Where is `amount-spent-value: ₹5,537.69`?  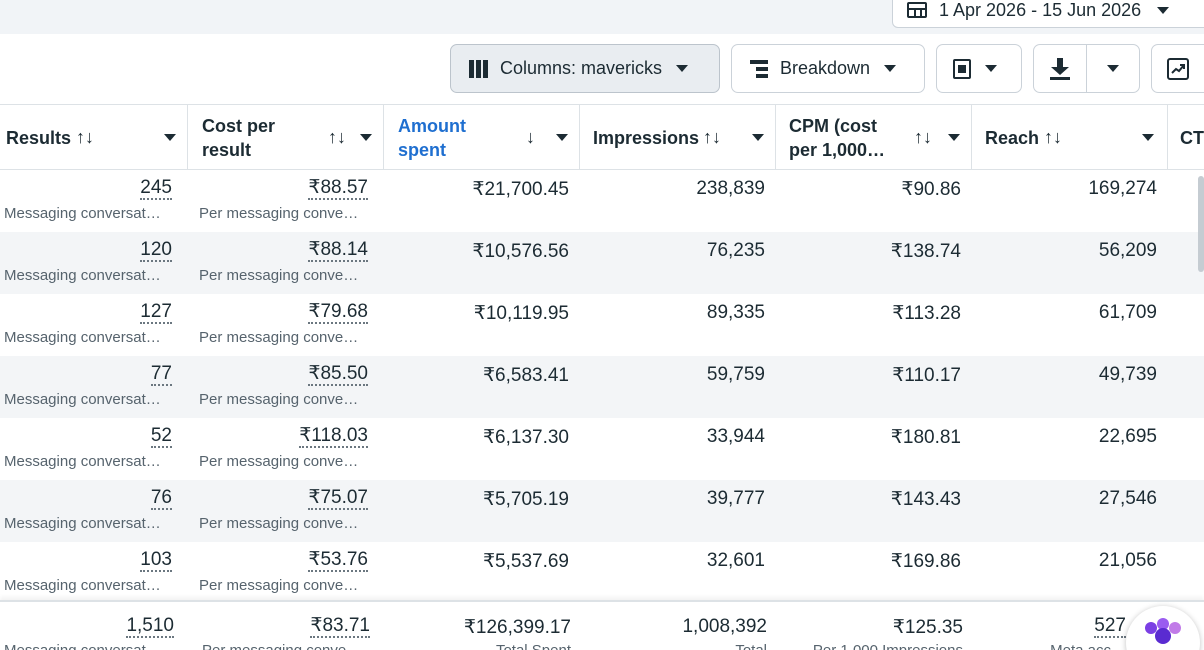 amount-spent-value: ₹5,537.69 is located at coordinates (525, 561).